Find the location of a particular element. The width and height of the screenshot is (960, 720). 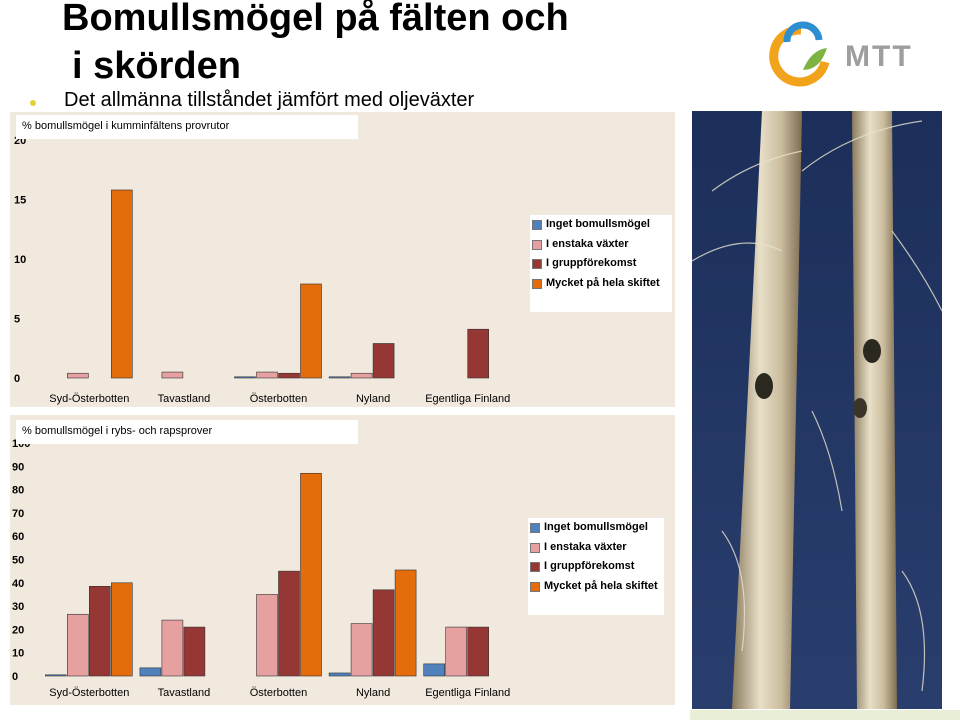

y-tick-label: 20 is located at coordinates (18, 630).